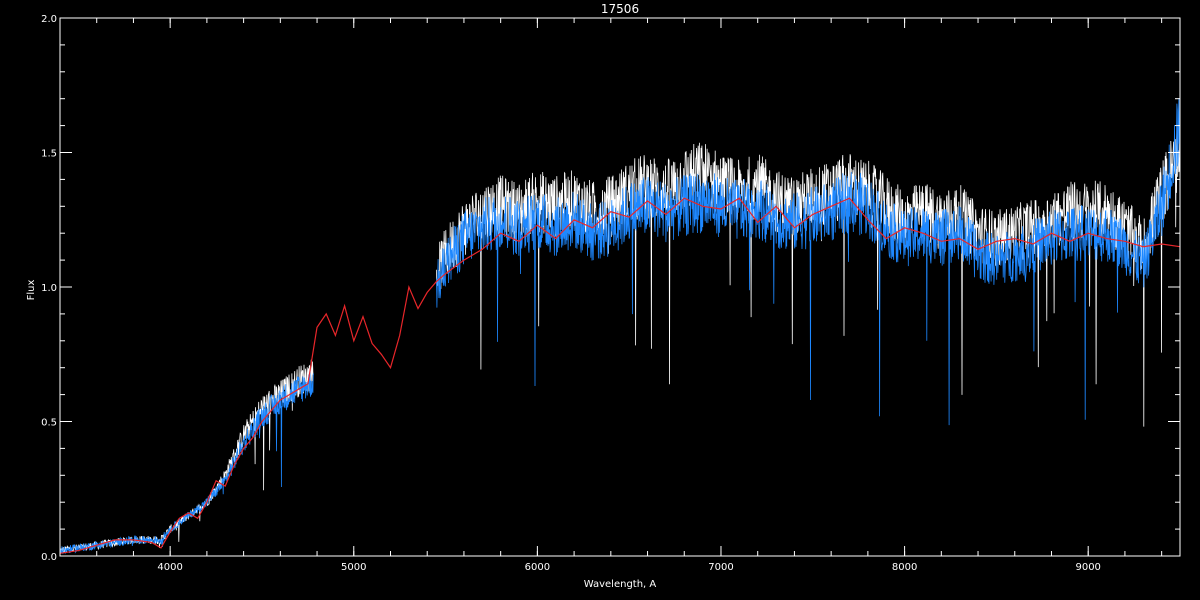 This screenshot has height=600, width=1200. What do you see at coordinates (720, 567) in the screenshot?
I see `x-tick-label: 7000` at bounding box center [720, 567].